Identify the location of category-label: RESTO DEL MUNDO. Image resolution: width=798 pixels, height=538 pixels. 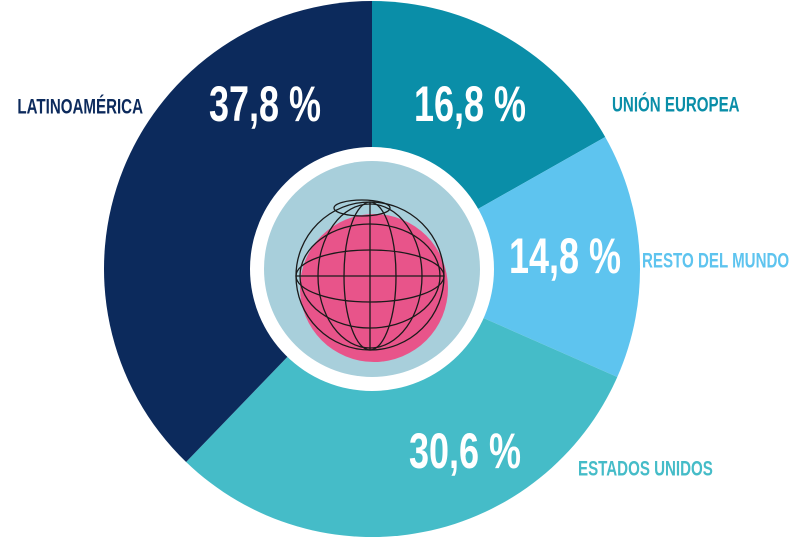
(715, 260).